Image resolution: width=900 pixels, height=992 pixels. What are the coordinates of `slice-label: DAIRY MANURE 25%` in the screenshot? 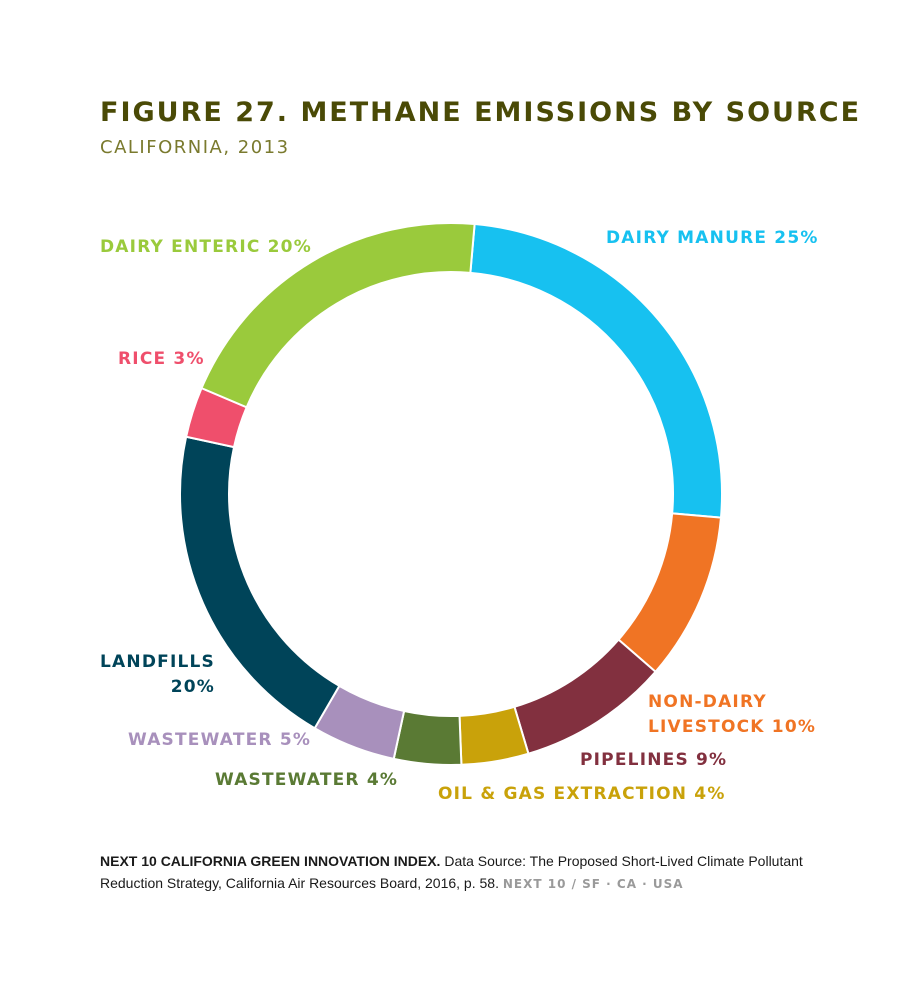 It's located at (712, 238).